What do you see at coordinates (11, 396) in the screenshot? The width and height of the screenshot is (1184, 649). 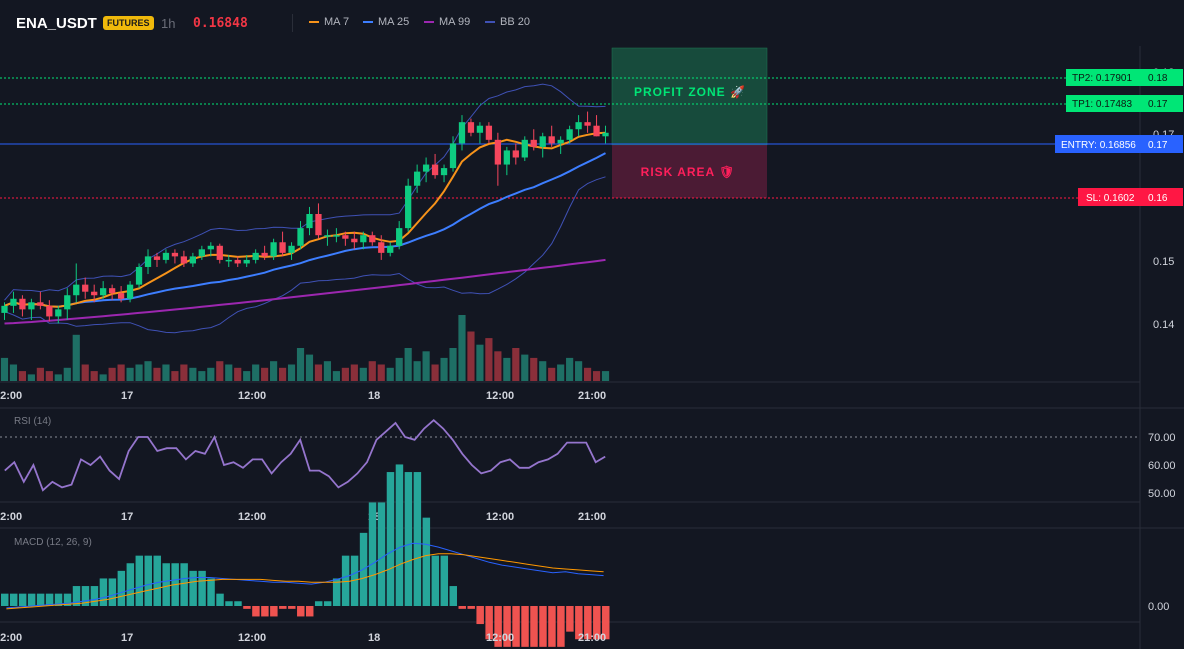 I see `time-label-0: 12:00` at bounding box center [11, 396].